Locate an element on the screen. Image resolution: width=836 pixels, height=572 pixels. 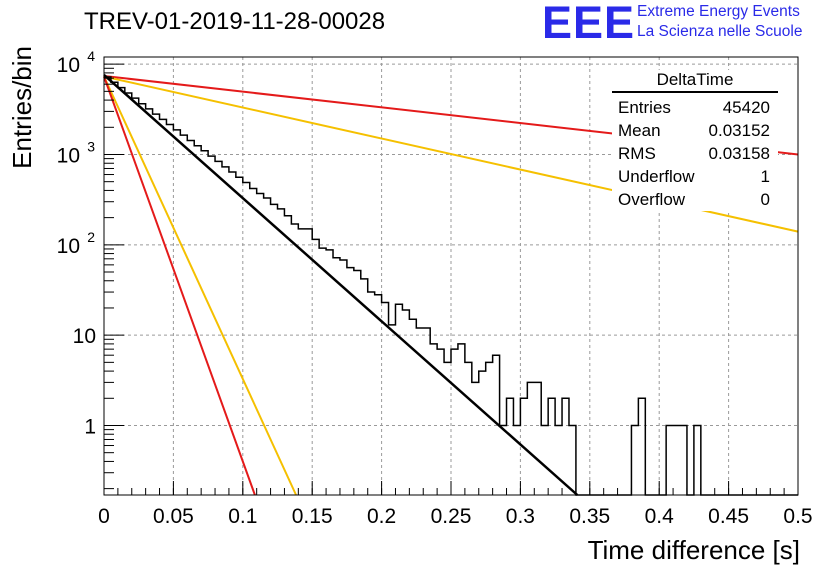
x-tick-label: 0.2 is located at coordinates (381, 516).